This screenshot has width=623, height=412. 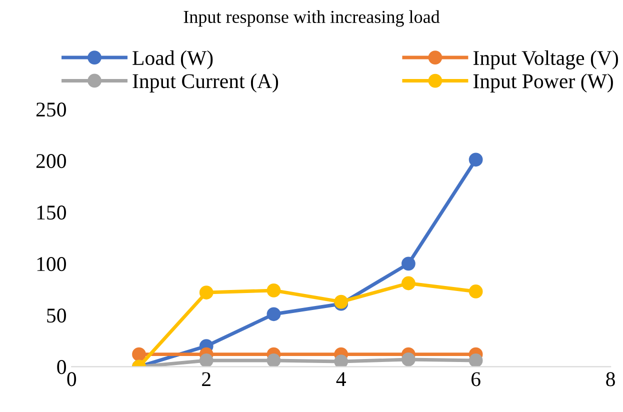 I want to click on x-tick-label: 6, so click(x=476, y=379).